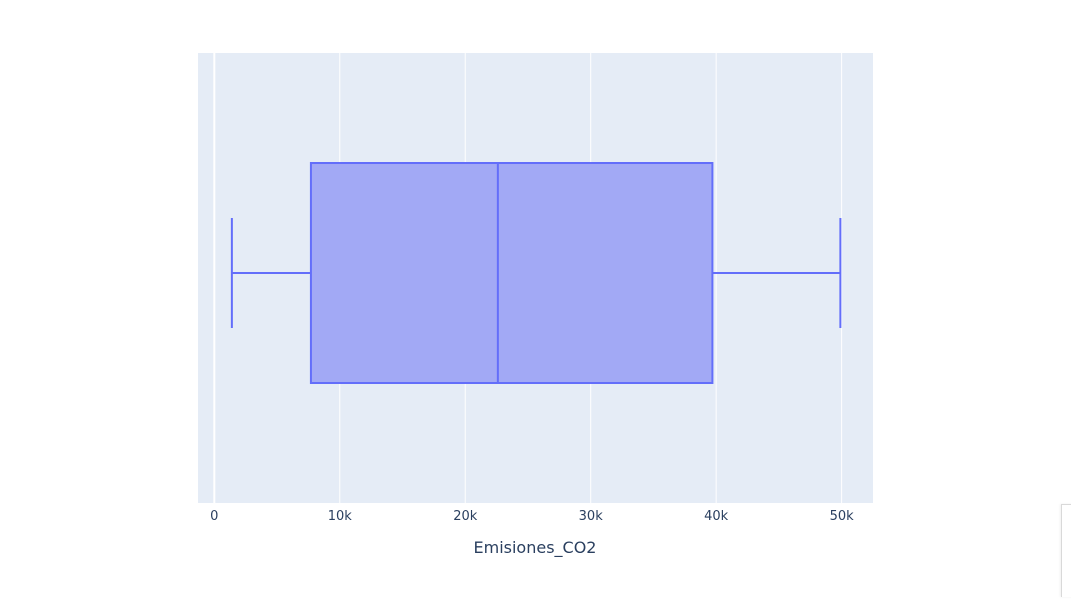 The width and height of the screenshot is (1071, 599). I want to click on x-axis-title: Emisiones_CO2, so click(535, 548).